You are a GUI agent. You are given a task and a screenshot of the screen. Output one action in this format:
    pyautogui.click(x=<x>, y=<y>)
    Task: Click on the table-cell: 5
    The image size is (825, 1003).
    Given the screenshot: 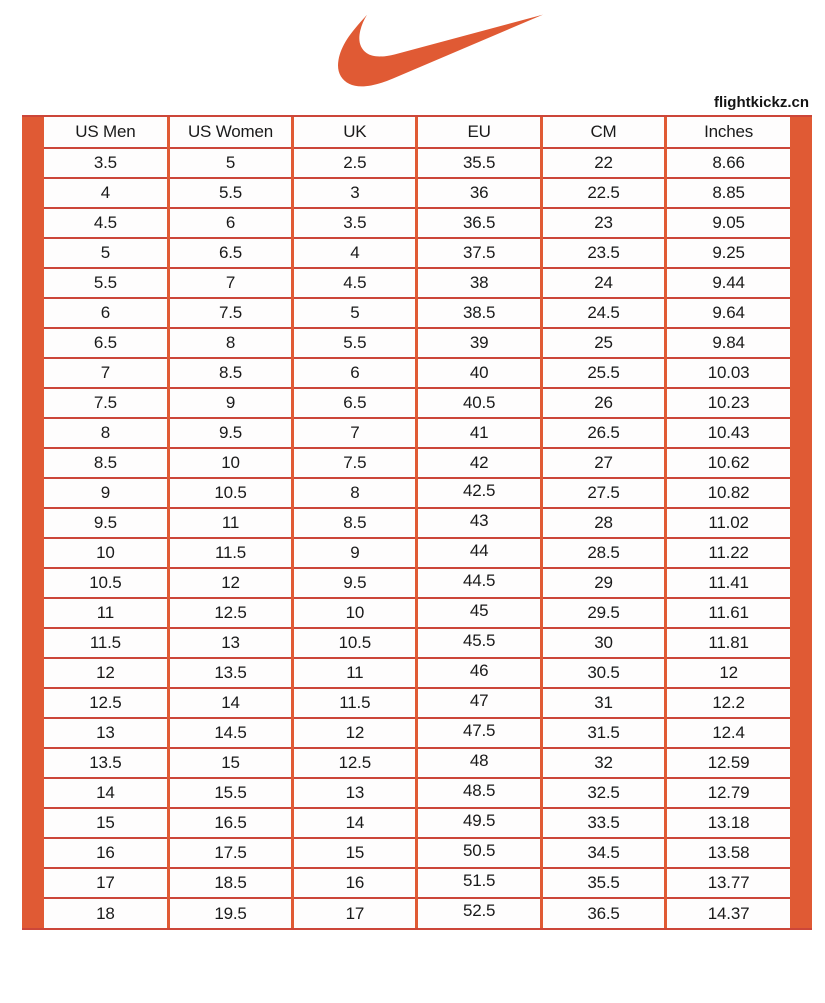 What is the action you would take?
    pyautogui.click(x=355, y=313)
    